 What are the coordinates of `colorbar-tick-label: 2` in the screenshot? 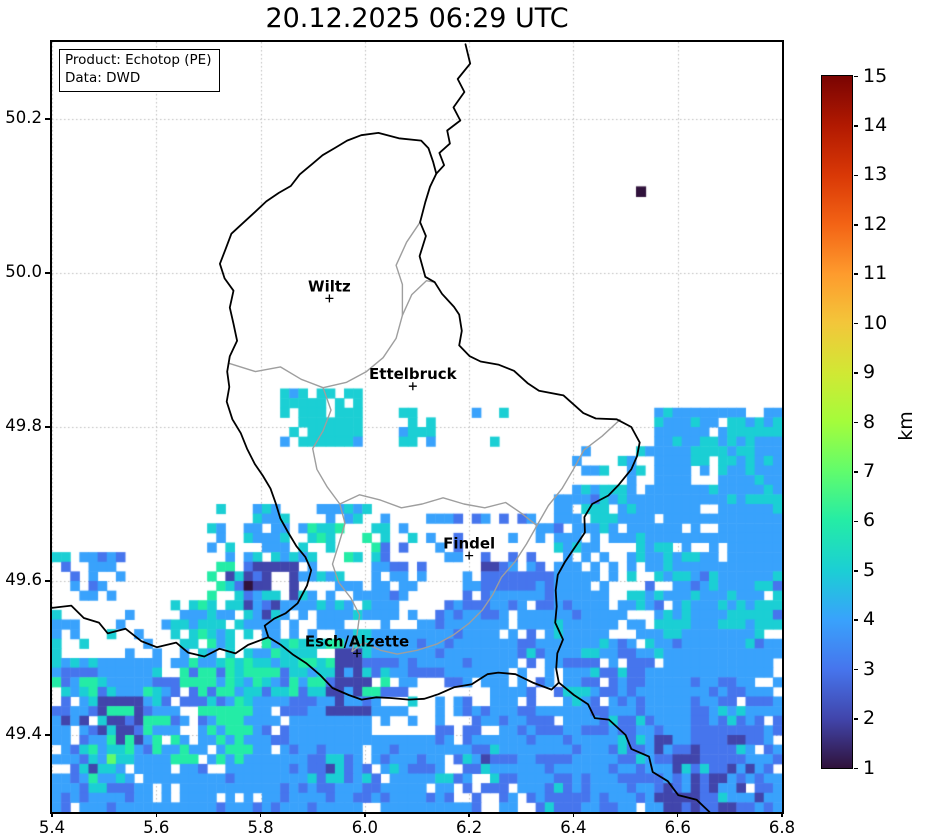 It's located at (869, 718).